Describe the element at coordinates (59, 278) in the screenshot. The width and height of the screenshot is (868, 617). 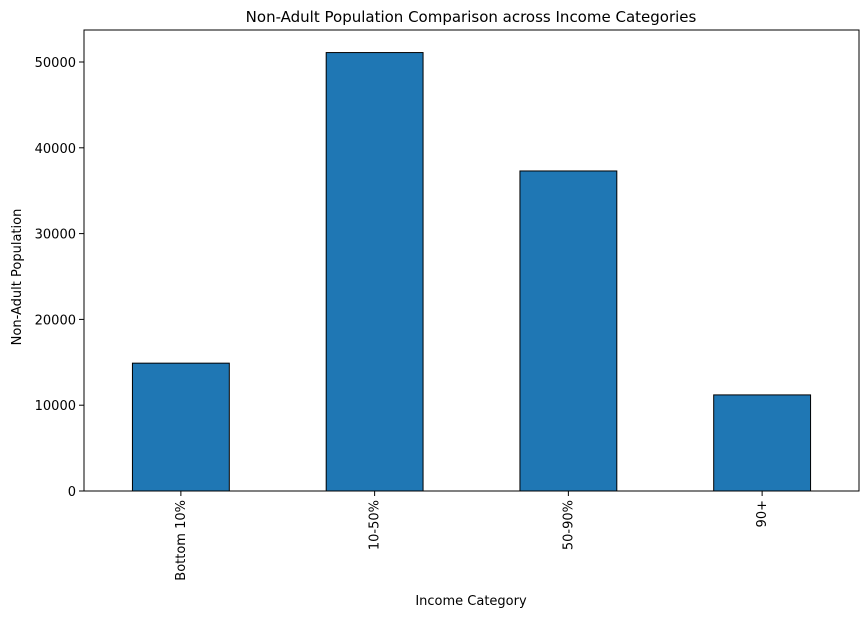
I see `y-axis: 0 10000 20000 30000 40000 50000` at that location.